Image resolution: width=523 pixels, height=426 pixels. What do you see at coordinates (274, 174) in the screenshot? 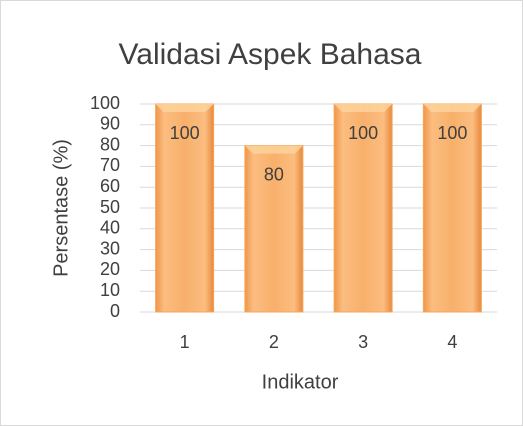
I see `data-label: 80` at bounding box center [274, 174].